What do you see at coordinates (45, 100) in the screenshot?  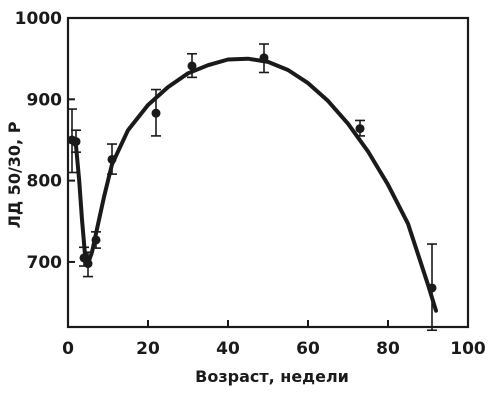 I see `y-tick-label-900: 900` at bounding box center [45, 100].